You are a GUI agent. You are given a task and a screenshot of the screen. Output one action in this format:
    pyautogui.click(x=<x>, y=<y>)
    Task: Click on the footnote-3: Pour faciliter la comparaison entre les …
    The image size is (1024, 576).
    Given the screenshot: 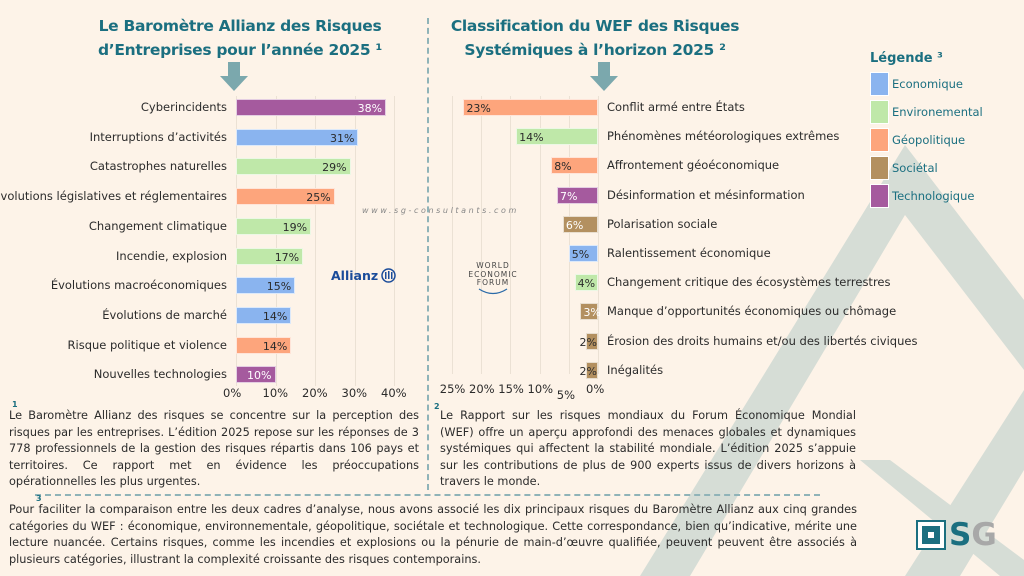 What is the action you would take?
    pyautogui.click(x=433, y=534)
    